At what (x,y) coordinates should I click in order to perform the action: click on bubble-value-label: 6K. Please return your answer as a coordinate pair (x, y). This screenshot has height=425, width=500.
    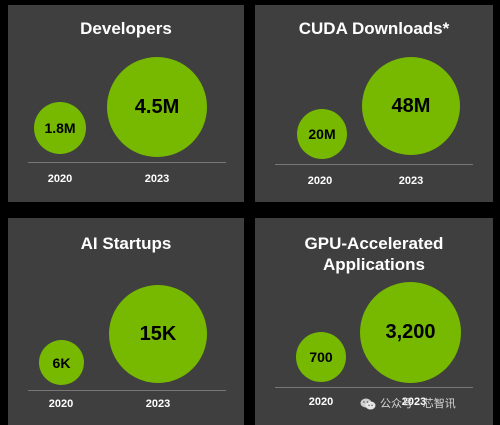
    Looking at the image, I should click on (61, 362).